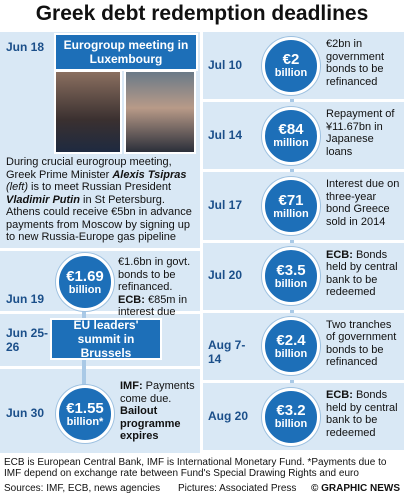  I want to click on pictures: Pictures: Associated Press, so click(237, 488).